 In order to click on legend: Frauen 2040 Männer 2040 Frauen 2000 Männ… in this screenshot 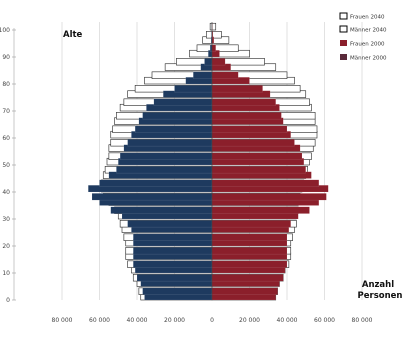, I will do `click(363, 37)`.